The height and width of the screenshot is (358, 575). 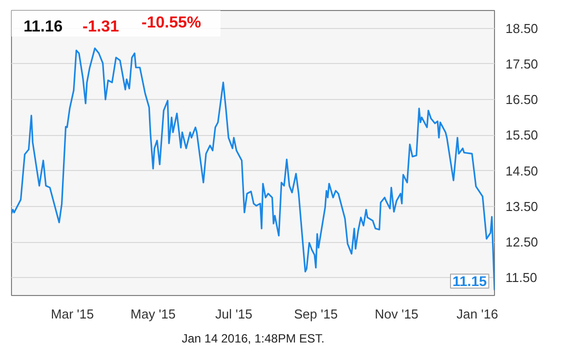 I want to click on annotation: 11.16, so click(x=43, y=27).